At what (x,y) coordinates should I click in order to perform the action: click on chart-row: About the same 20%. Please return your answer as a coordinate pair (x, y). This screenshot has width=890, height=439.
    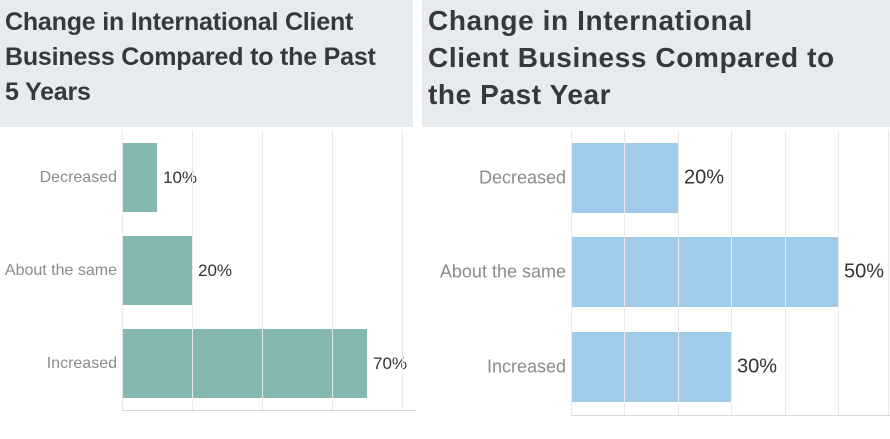
    Looking at the image, I should click on (210, 270).